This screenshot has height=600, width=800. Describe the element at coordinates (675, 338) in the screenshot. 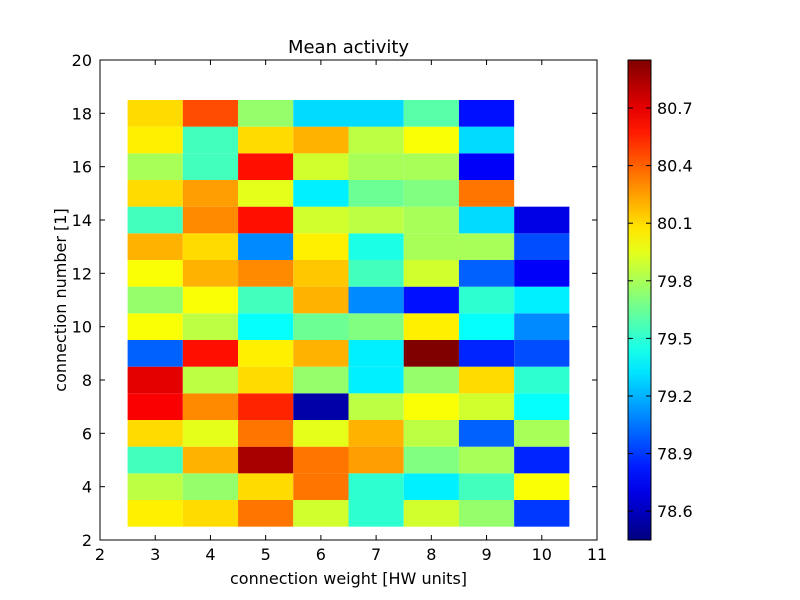

I see `colorbar-tick-label: 79.5` at that location.